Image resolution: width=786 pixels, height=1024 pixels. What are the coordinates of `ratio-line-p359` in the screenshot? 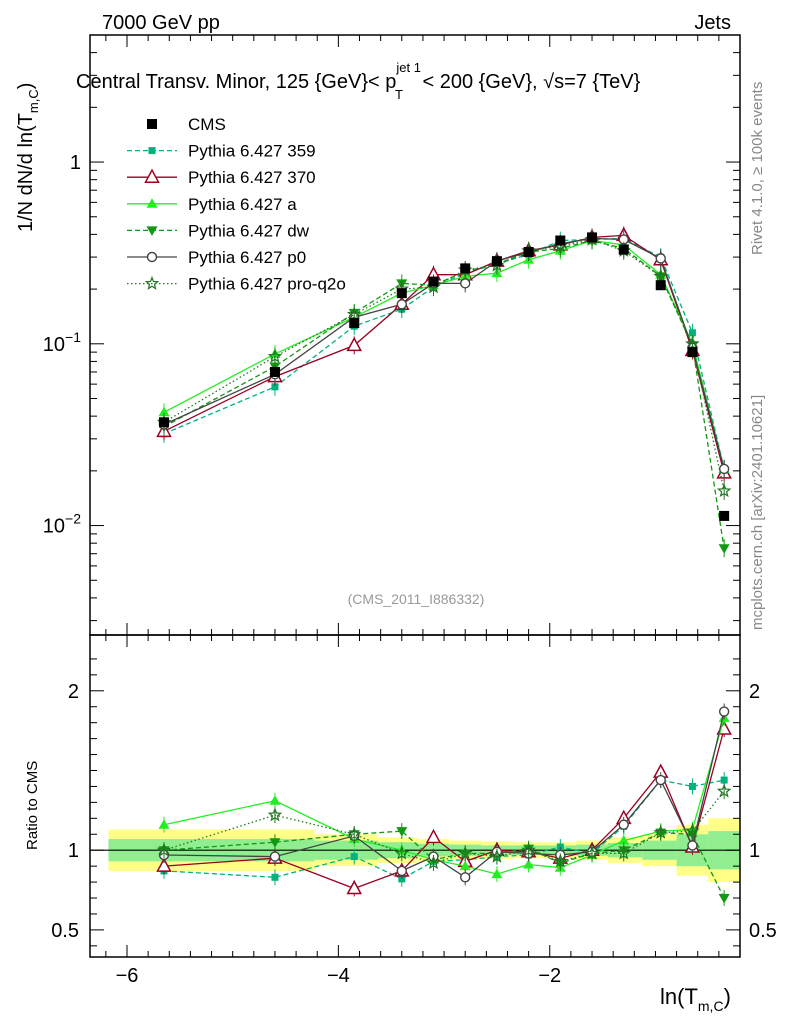 It's located at (444, 829).